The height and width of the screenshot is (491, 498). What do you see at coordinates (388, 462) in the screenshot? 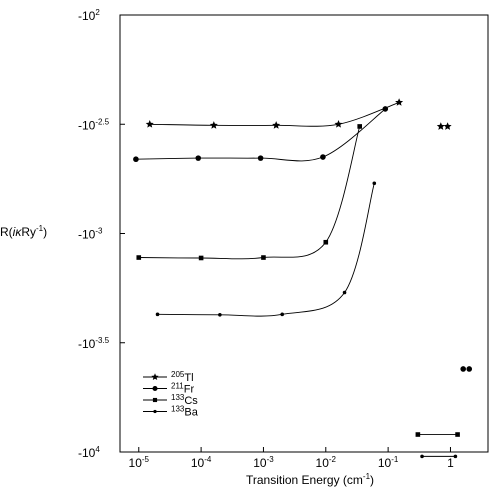
I see `x-tick-label: 10⁻¹` at bounding box center [388, 462].